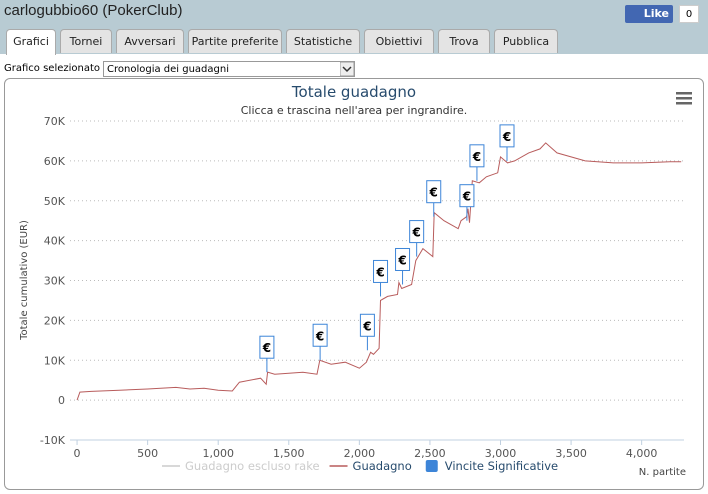 The height and width of the screenshot is (494, 708). I want to click on tab: Obiettivi, so click(399, 41).